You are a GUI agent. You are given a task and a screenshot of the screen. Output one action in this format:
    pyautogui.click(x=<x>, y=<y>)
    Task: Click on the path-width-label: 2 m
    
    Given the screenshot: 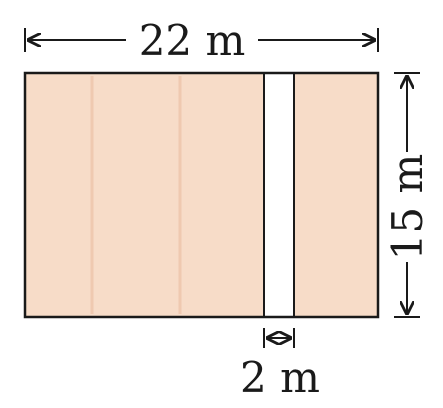 What is the action you would take?
    pyautogui.click(x=280, y=377)
    